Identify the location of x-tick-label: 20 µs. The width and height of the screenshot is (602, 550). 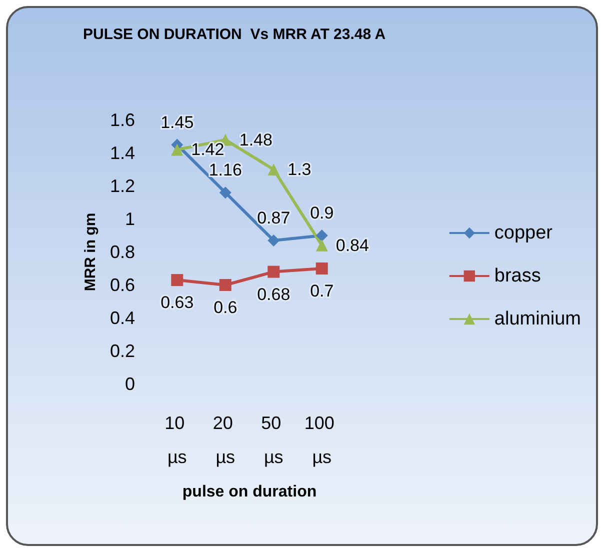
(225, 440).